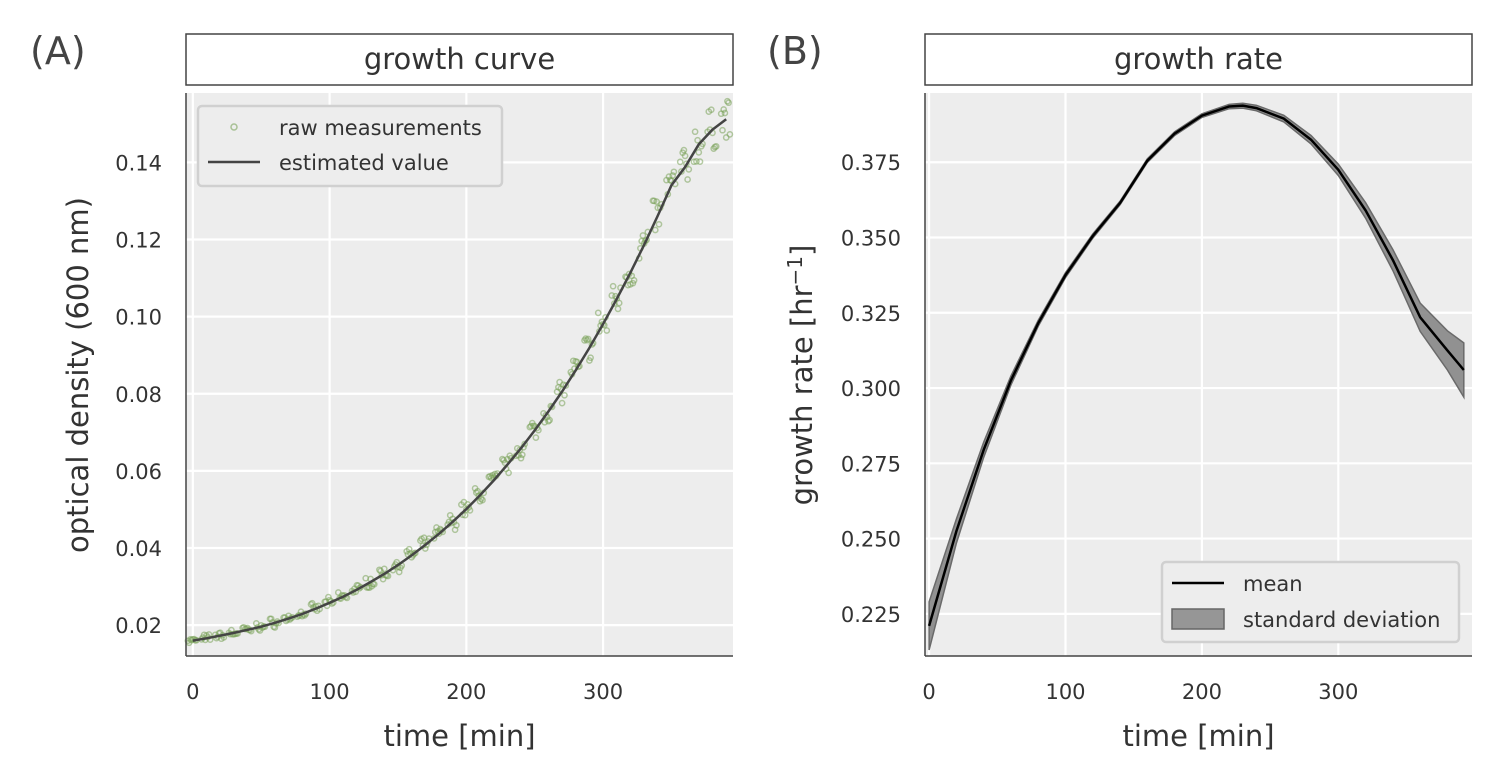  I want to click on y-tick-label: 0.12, so click(138, 241).